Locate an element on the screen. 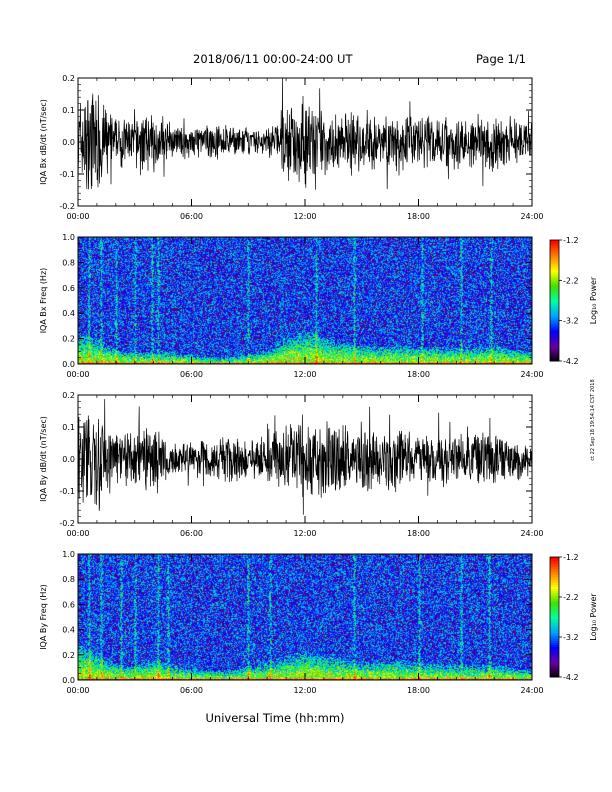  y-tick-label: -0.1 is located at coordinates (67, 491).